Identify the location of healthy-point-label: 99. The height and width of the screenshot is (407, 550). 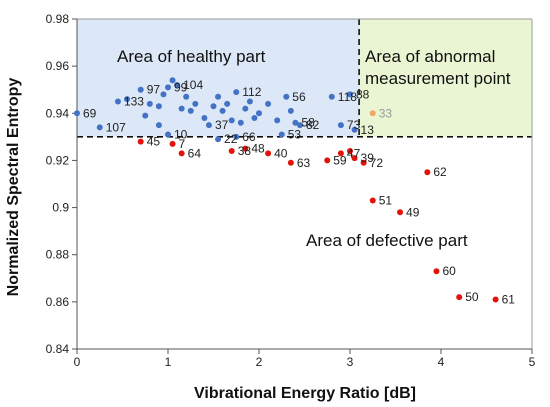
(181, 87).